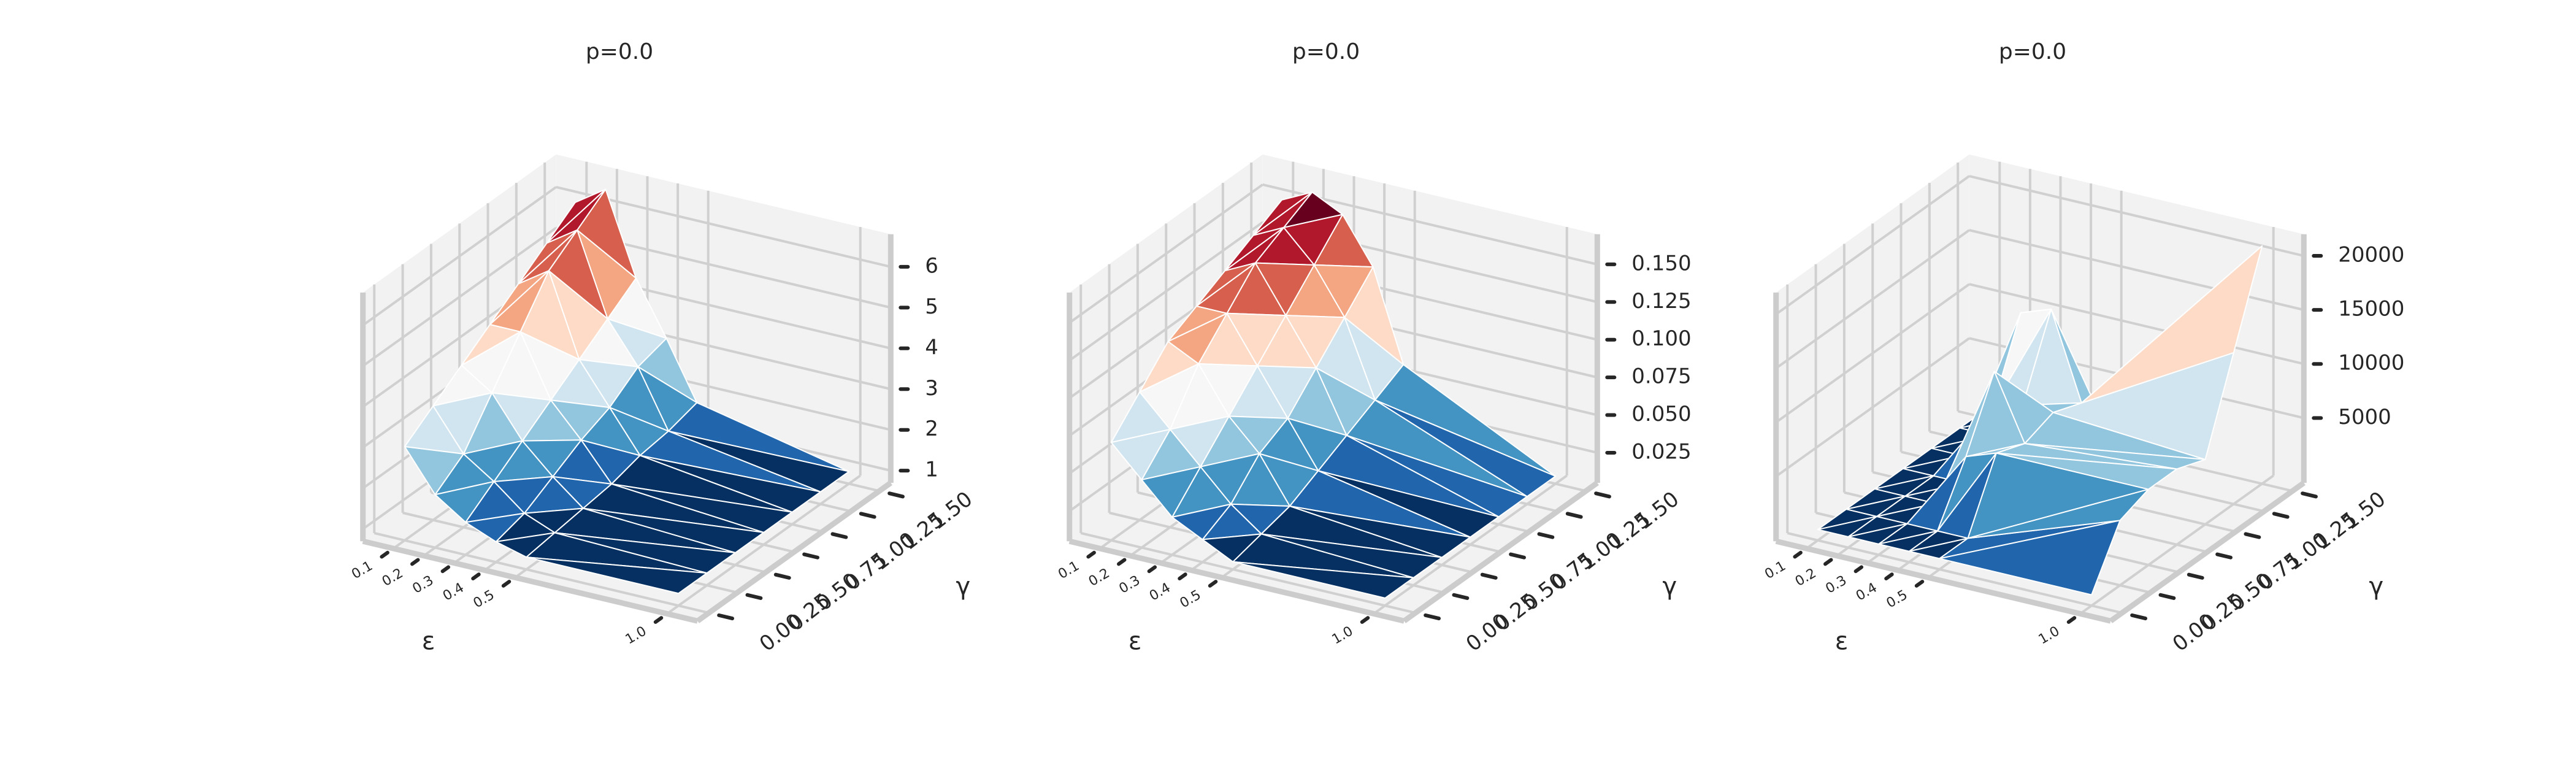 The height and width of the screenshot is (773, 2576). I want to click on z-tick-label: 4, so click(931, 348).